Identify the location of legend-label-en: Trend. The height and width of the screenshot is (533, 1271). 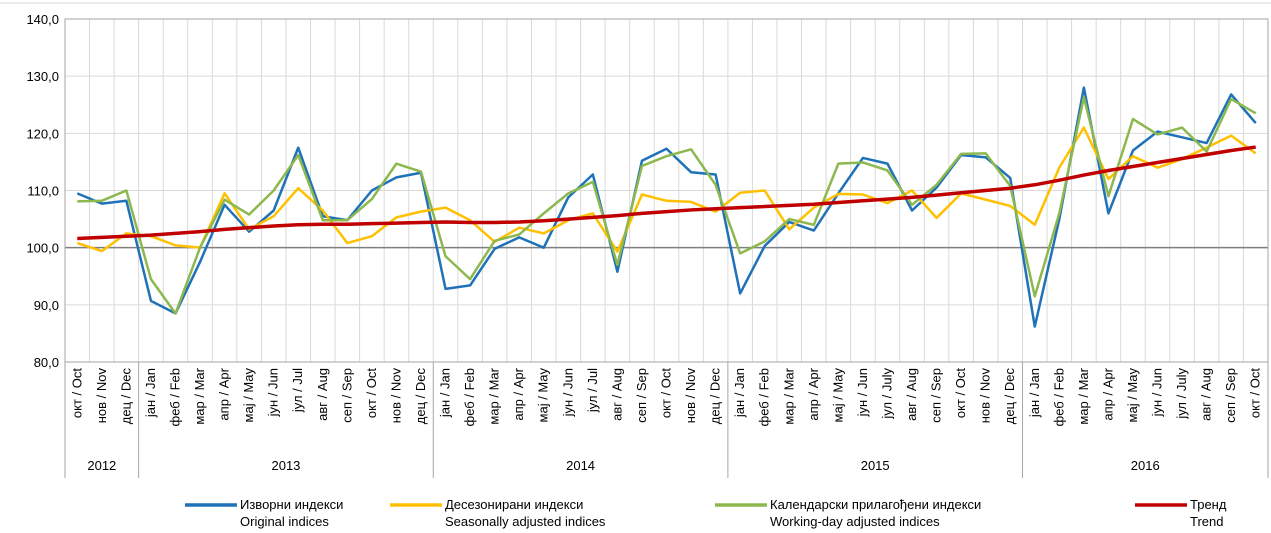
(1206, 521).